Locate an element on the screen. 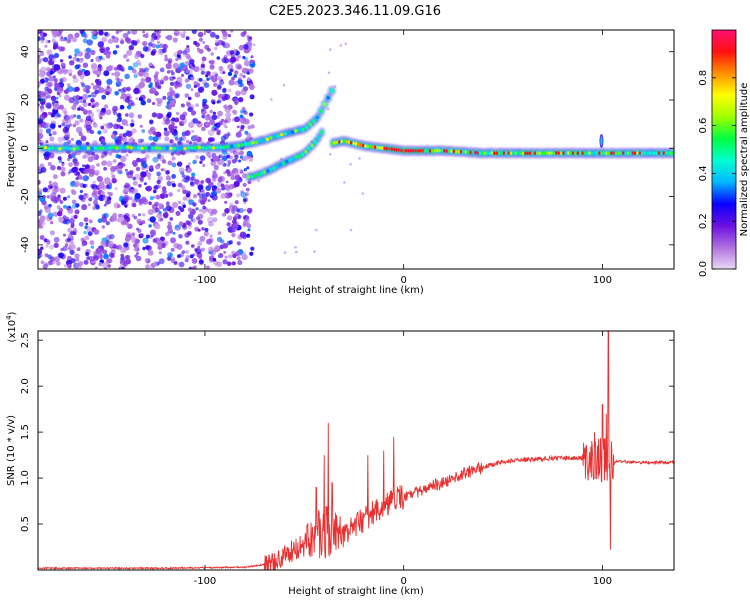  y-tick-label: 40 is located at coordinates (25, 51).